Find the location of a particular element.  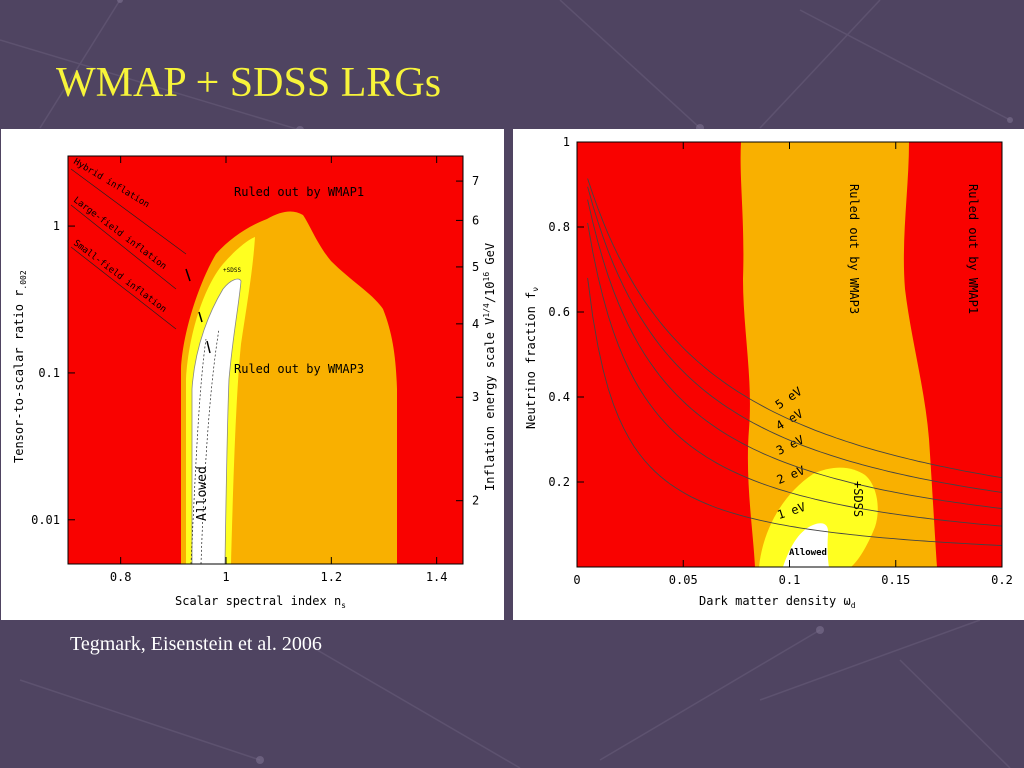

slide-caption: Tegmark, Eisenstein et al. 2006 is located at coordinates (196, 644).